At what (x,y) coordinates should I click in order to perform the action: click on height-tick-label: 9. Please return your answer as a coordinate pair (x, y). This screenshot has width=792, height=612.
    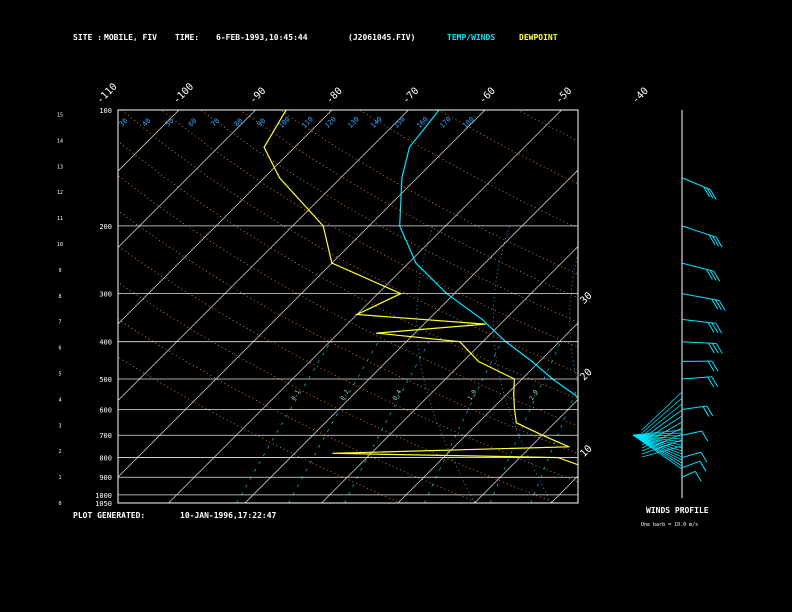
    Looking at the image, I should click on (59, 271).